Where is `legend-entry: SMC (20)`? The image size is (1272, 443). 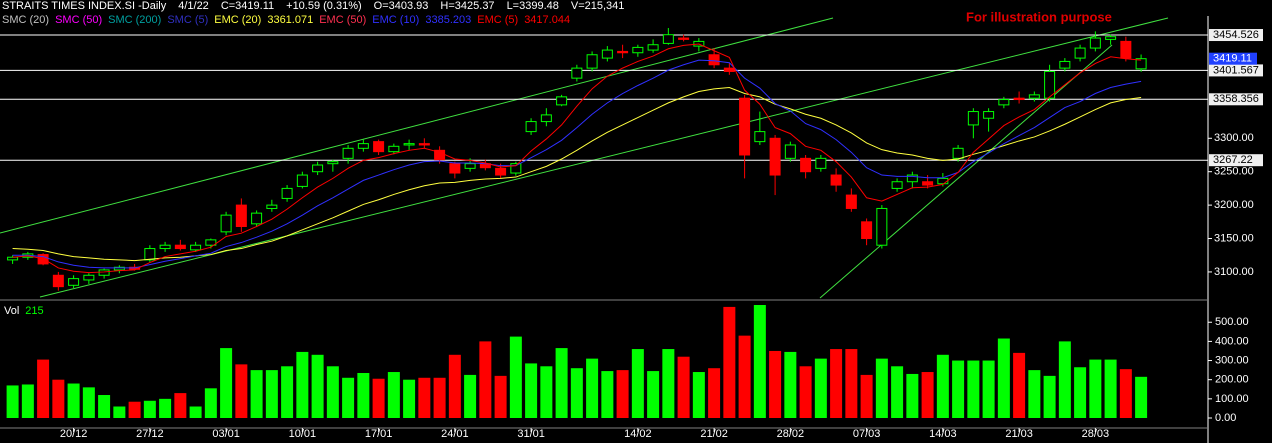
legend-entry: SMC (20) is located at coordinates (25, 20).